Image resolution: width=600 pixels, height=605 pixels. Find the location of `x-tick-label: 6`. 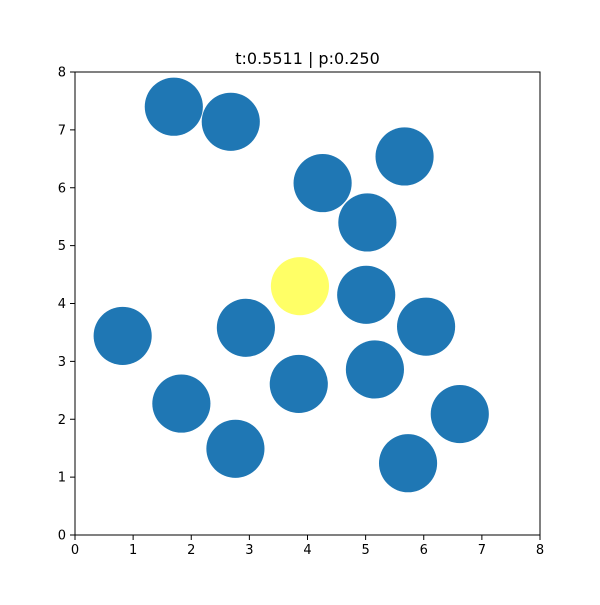

x-tick-label: 6 is located at coordinates (424, 550).